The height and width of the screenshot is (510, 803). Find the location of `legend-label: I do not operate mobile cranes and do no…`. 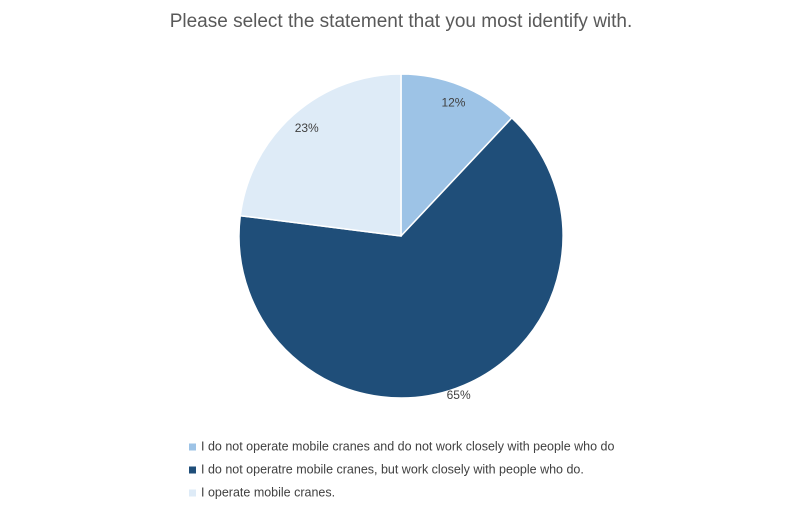

legend-label: I do not operate mobile cranes and do no… is located at coordinates (407, 446).